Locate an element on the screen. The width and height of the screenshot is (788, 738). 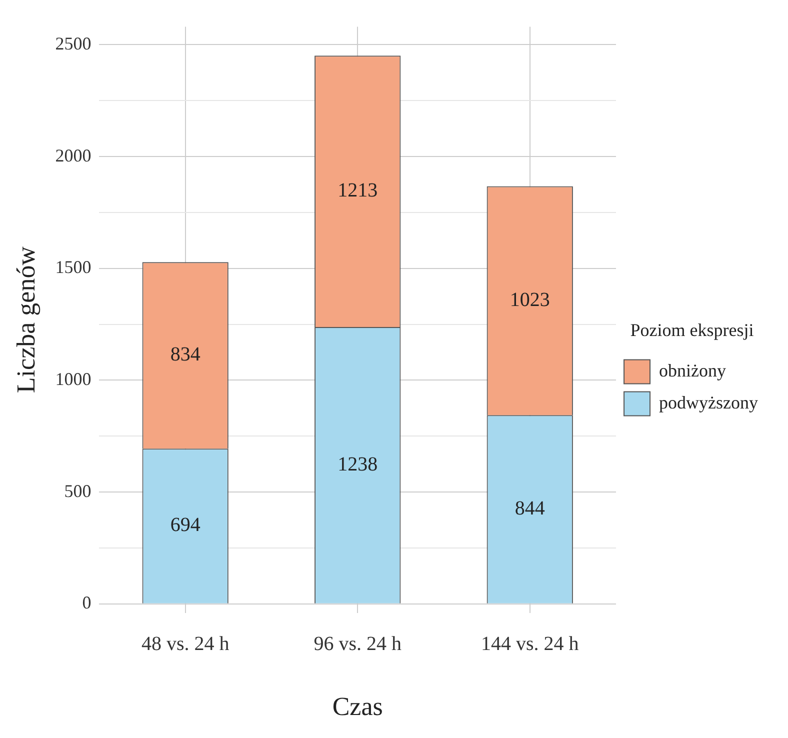
data-label: 1023 is located at coordinates (530, 299).